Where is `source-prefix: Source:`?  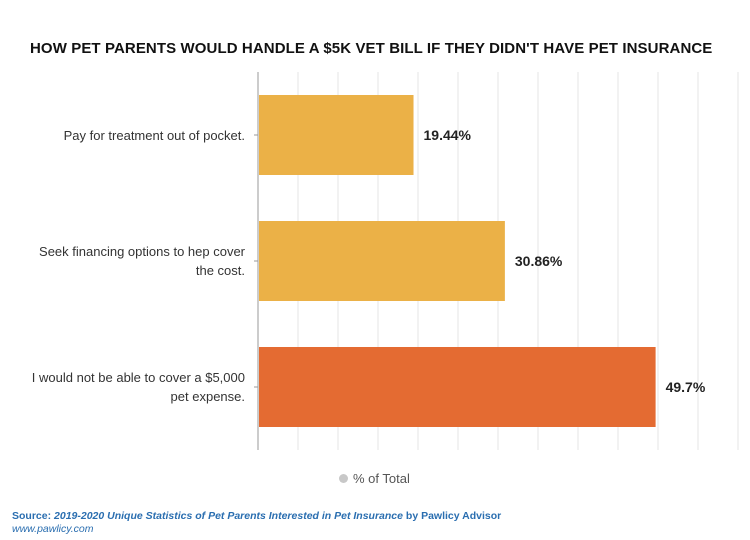 source-prefix: Source: is located at coordinates (33, 516).